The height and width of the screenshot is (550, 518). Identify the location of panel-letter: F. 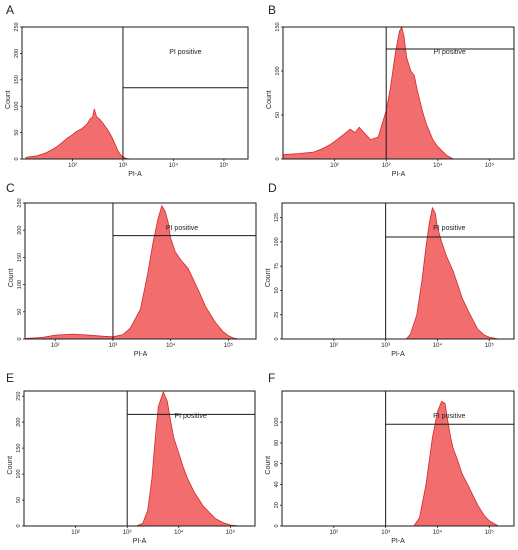
(271, 378).